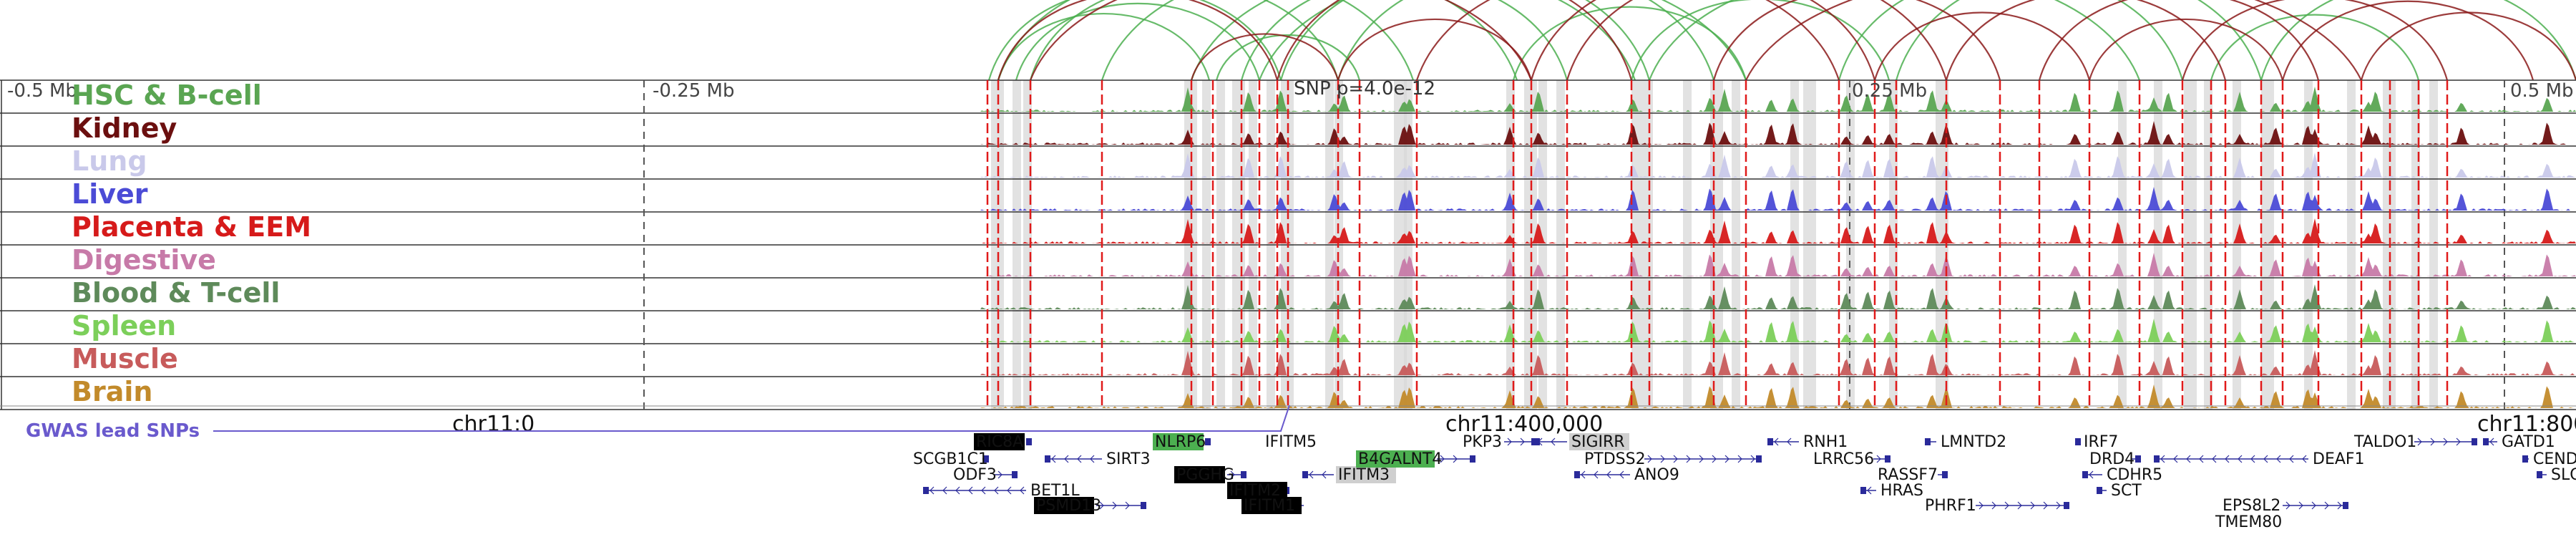 The height and width of the screenshot is (537, 2576). Describe the element at coordinates (167, 95) in the screenshot. I see `track-label: HSC & B-cell` at that location.